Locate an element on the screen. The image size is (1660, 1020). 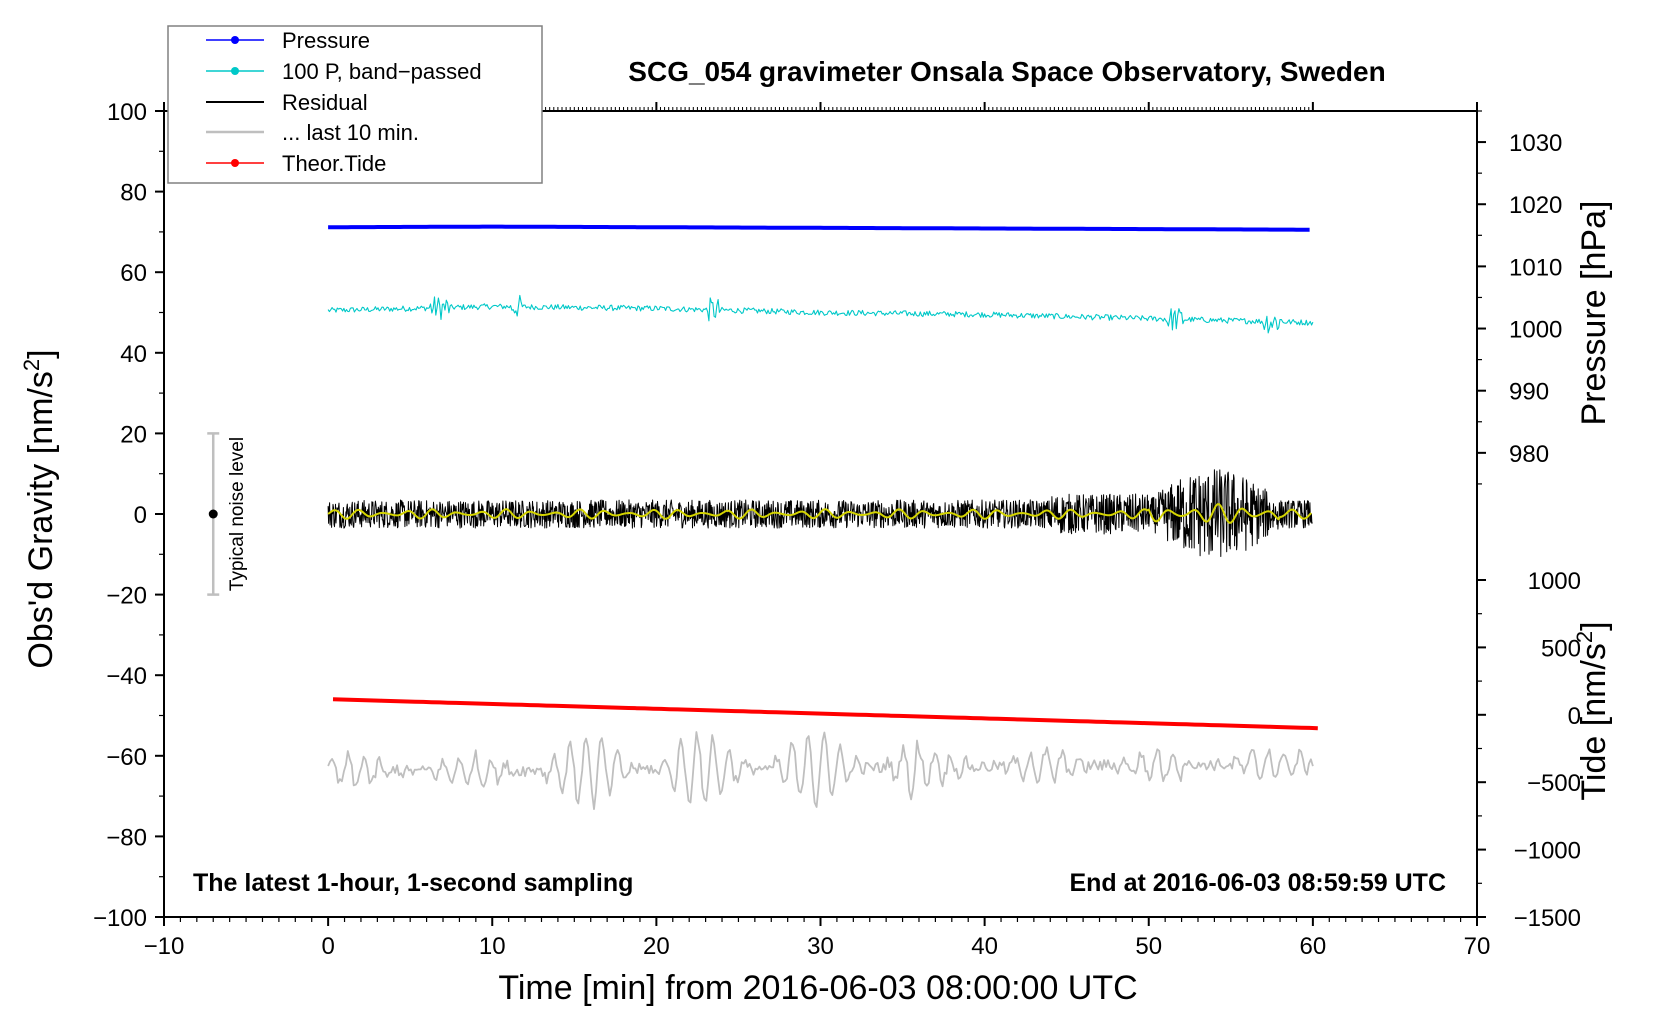
y-tick-label: −40 is located at coordinates (126, 676).